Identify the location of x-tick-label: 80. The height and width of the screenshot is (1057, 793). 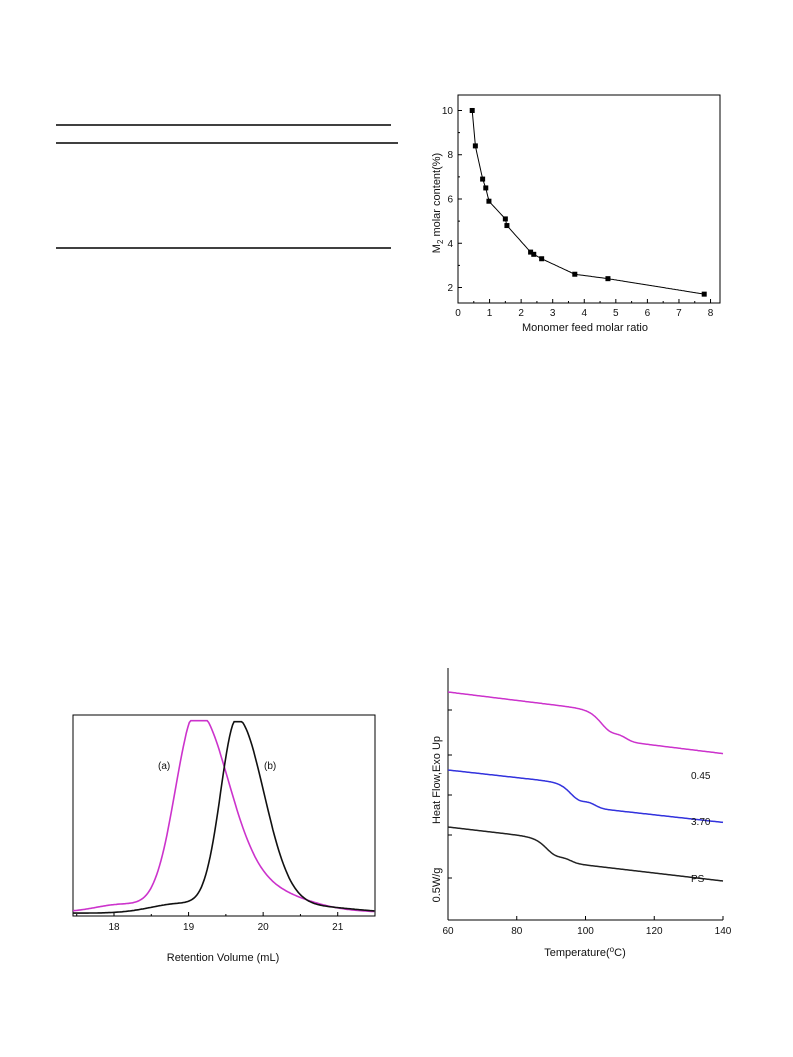
(517, 931).